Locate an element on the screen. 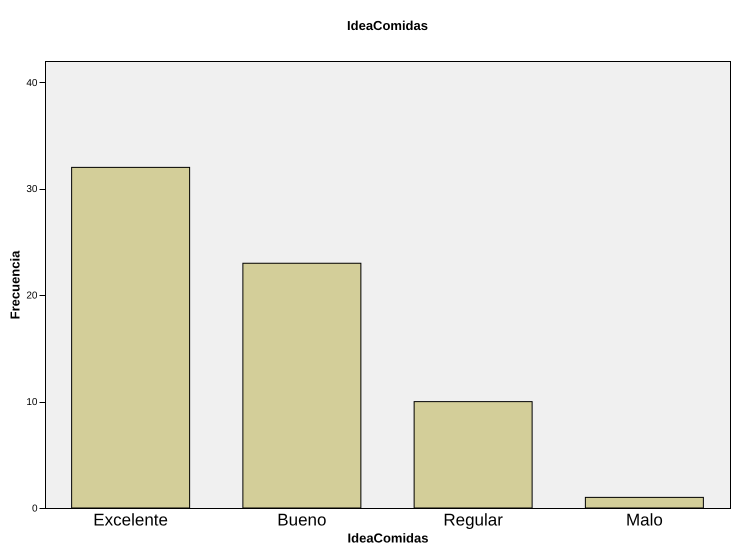 This screenshot has height=553, width=736. y-tick-label: 20 is located at coordinates (32, 296).